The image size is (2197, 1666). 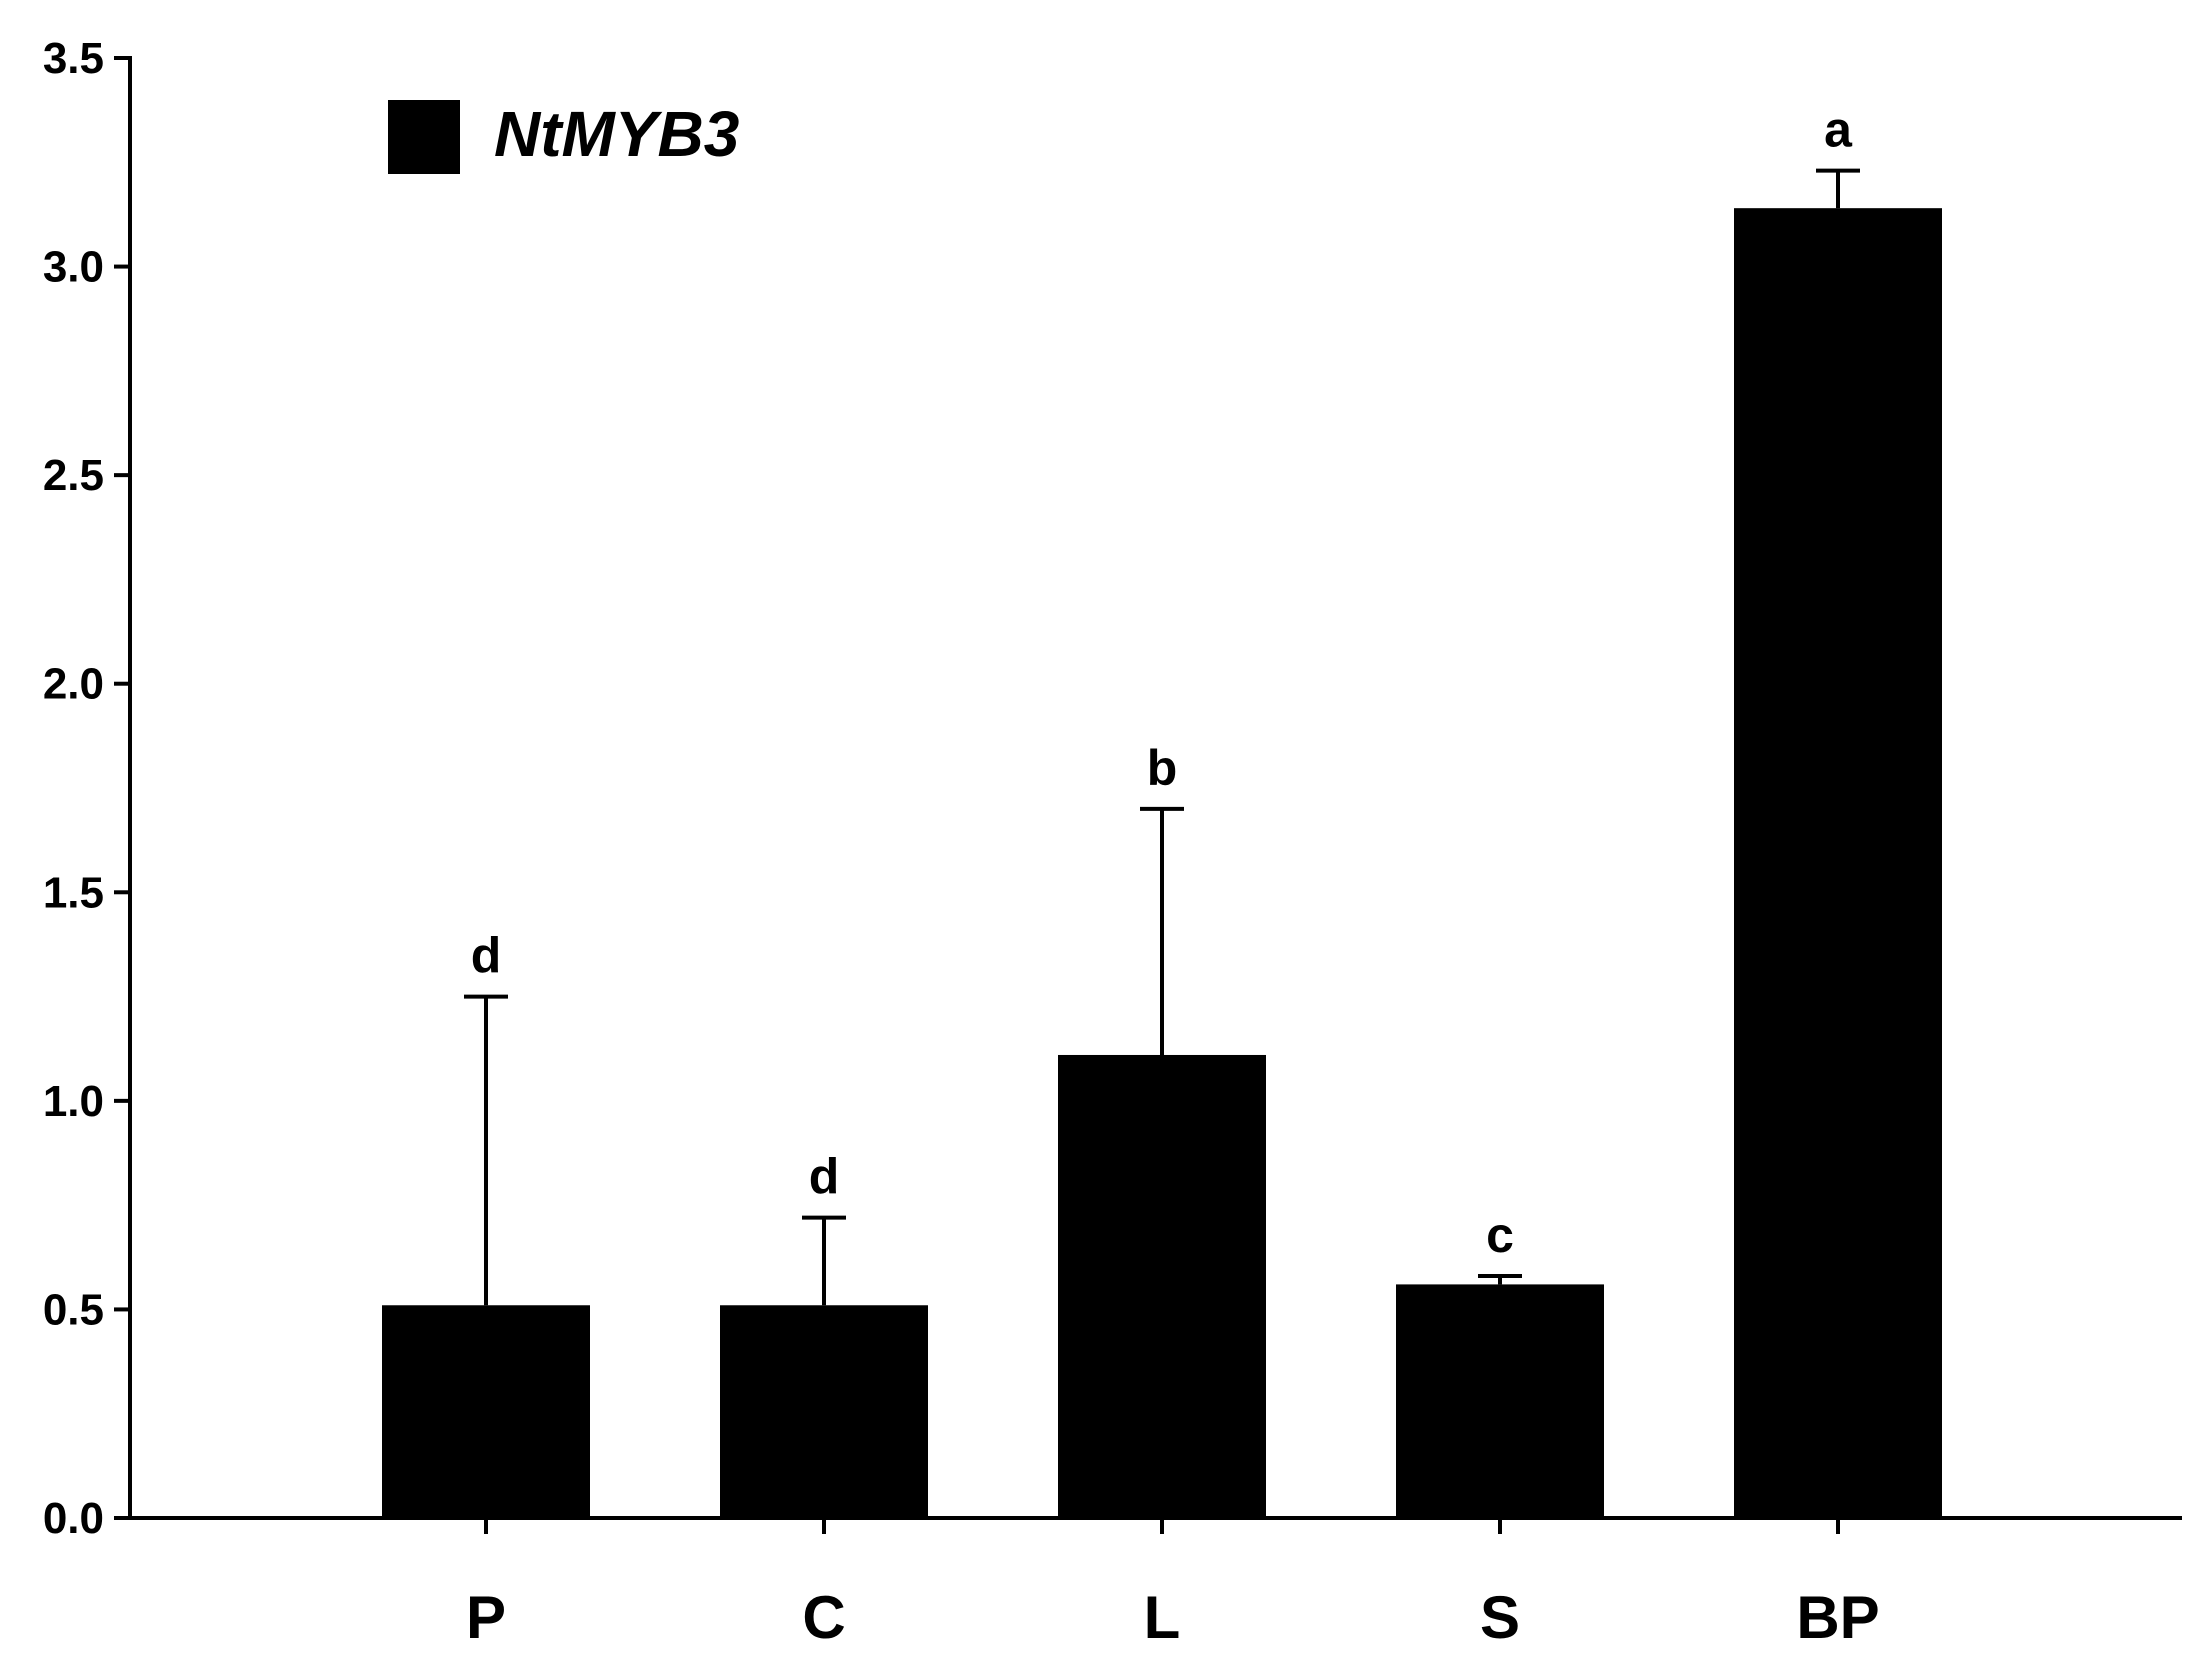 I want to click on y-tick-label: 0.0, so click(x=73, y=1518).